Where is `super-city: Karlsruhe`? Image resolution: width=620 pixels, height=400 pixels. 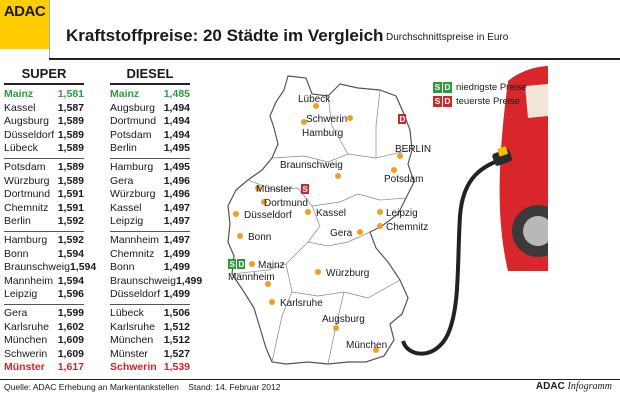 super-city: Karlsruhe is located at coordinates (26, 326).